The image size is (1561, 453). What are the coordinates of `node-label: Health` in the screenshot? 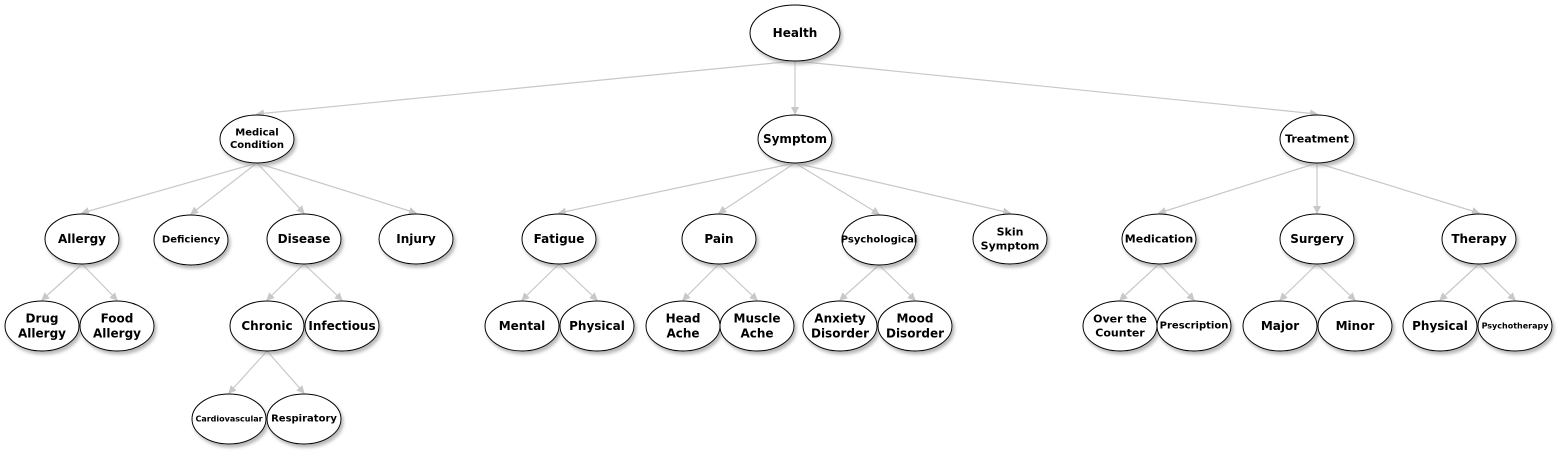 It's located at (795, 33).